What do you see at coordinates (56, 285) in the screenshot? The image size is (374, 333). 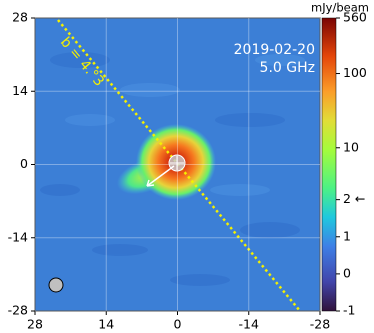 I see `beam` at bounding box center [56, 285].